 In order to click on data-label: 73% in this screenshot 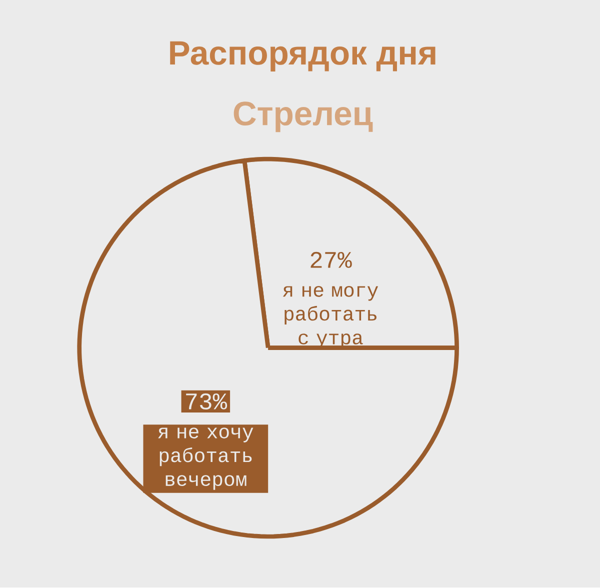, I will do `click(207, 402)`.